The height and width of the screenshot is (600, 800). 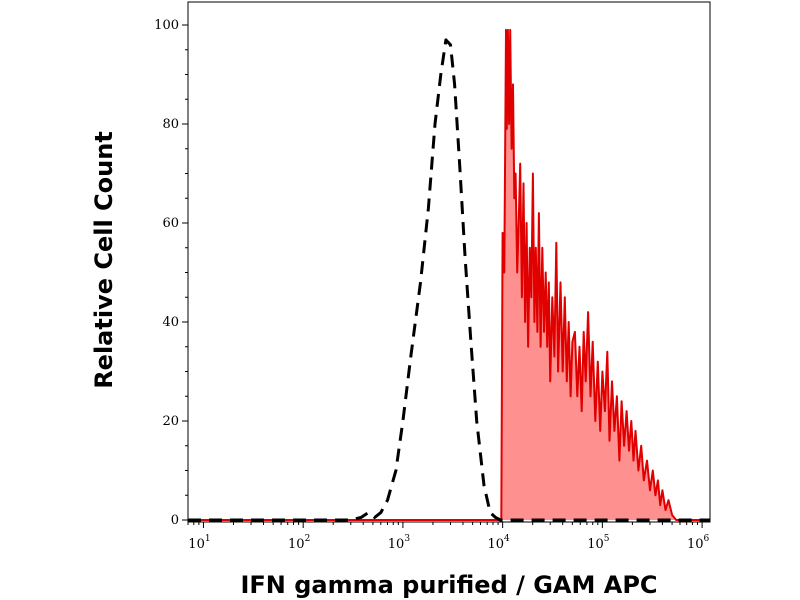 What do you see at coordinates (170, 322) in the screenshot?
I see `y-tick-label: 40` at bounding box center [170, 322].